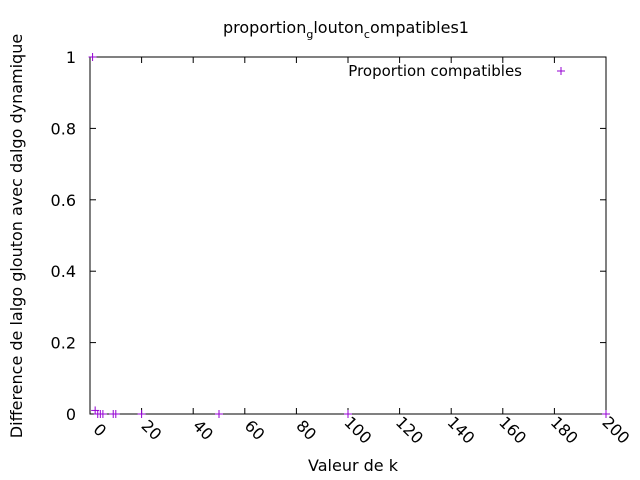  Describe the element at coordinates (264, 27) in the screenshot. I see `title-part-1: proportion` at that location.